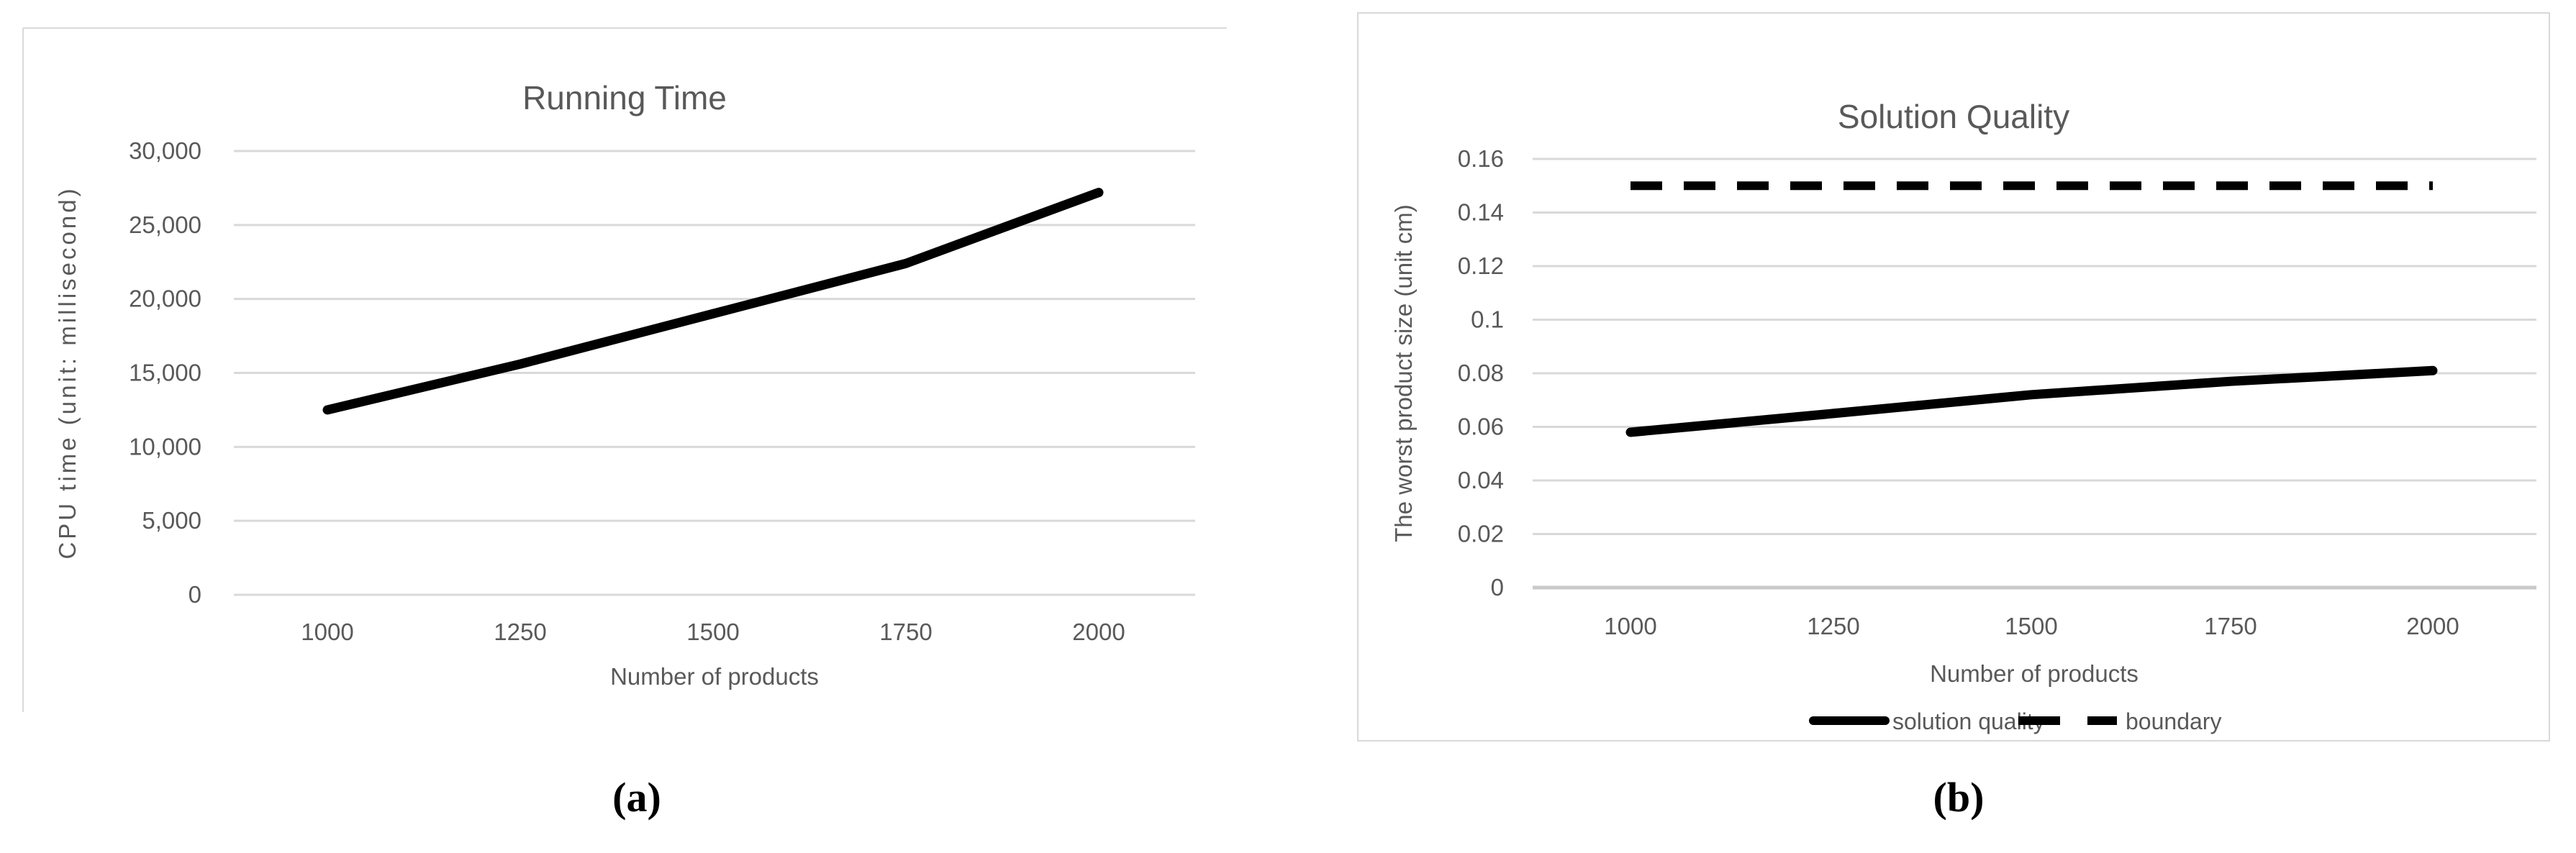 This screenshot has width=2576, height=853. Describe the element at coordinates (1481, 265) in the screenshot. I see `y-tick-label: 0.12` at that location.